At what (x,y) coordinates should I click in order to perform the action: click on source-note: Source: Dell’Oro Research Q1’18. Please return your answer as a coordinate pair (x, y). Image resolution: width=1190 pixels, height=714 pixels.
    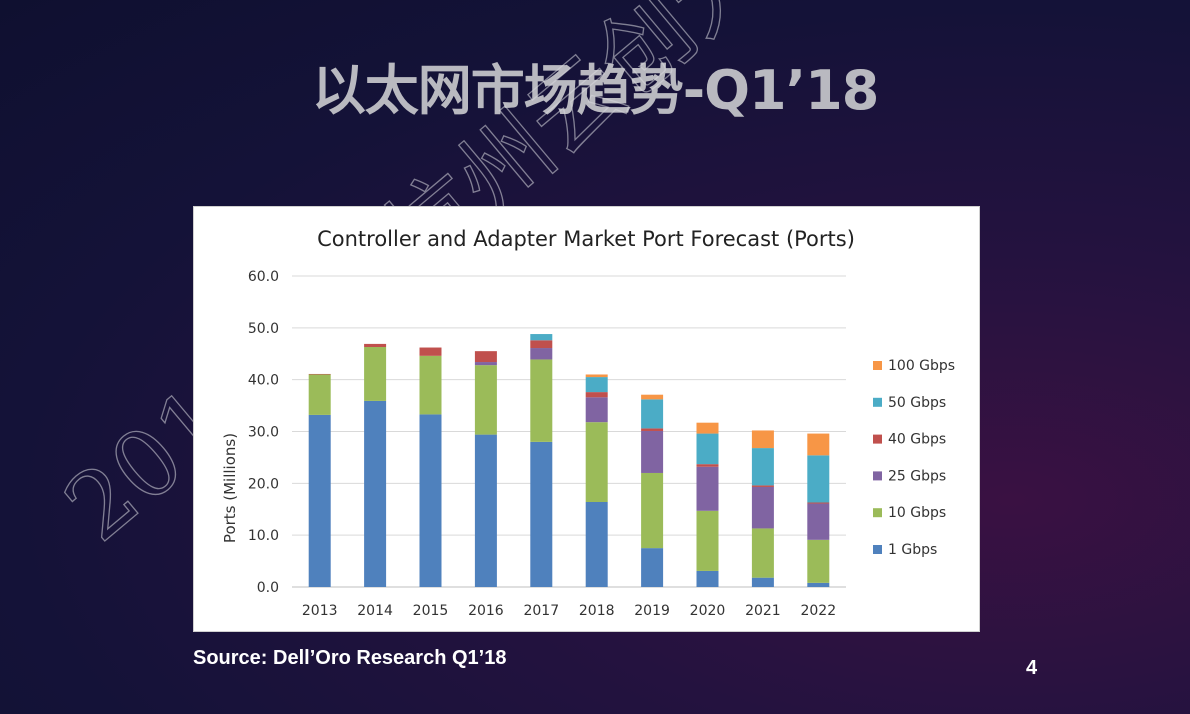
    Looking at the image, I should click on (350, 658).